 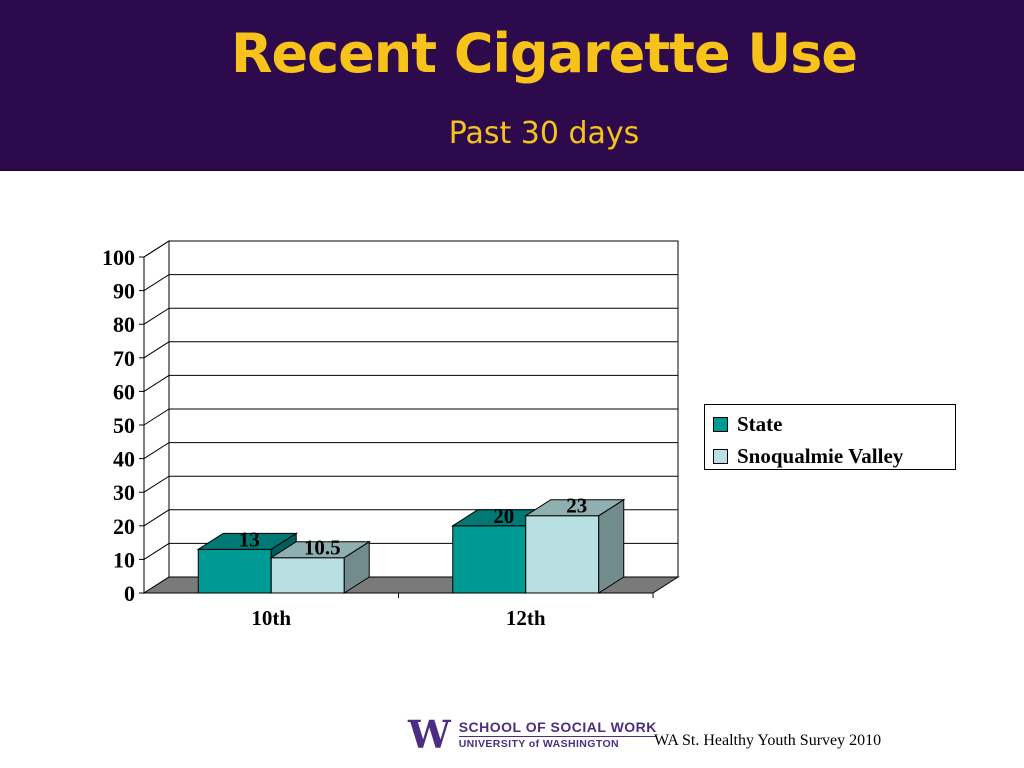 I want to click on chart-legend: State Snoqualmie Valley, so click(x=830, y=437).